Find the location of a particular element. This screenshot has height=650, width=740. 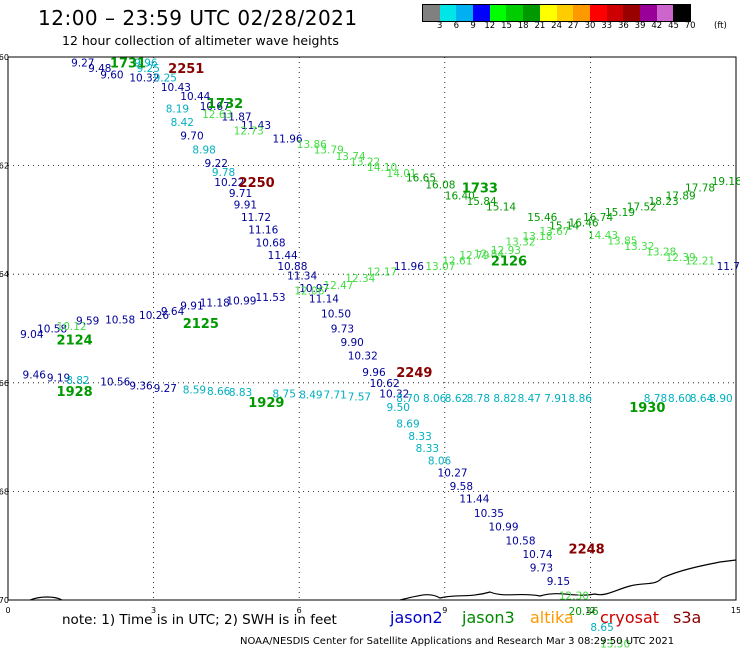

swh-value-label: 16.46 is located at coordinates (584, 224).